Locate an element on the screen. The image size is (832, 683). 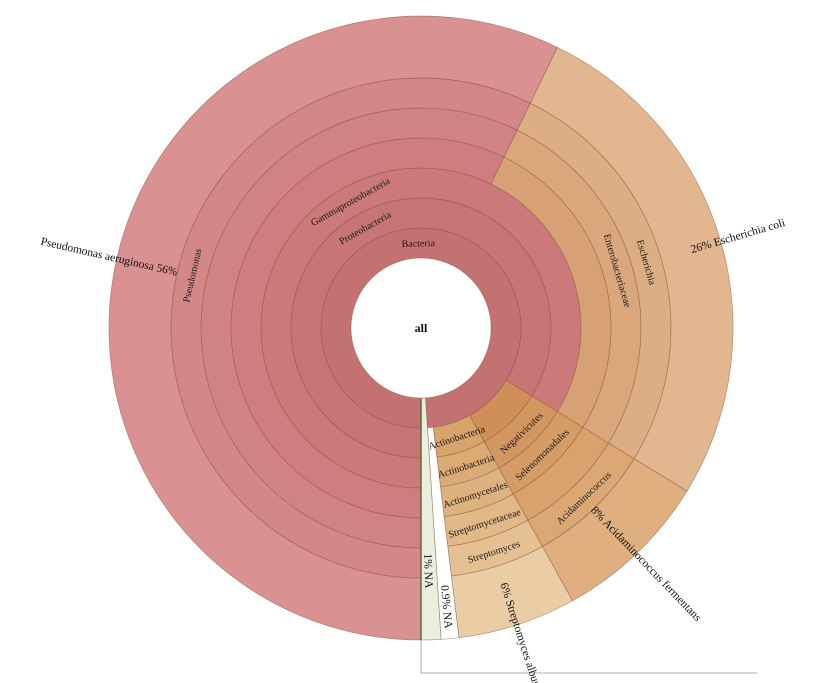
leader-line is located at coordinates (588, 657).